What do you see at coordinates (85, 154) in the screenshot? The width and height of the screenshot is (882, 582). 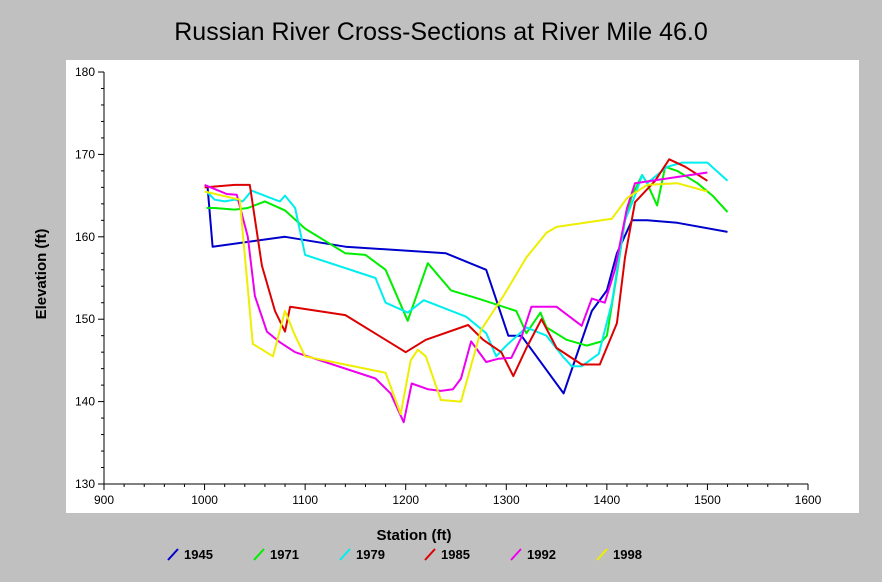 I see `y-tick-label: 170` at bounding box center [85, 154].